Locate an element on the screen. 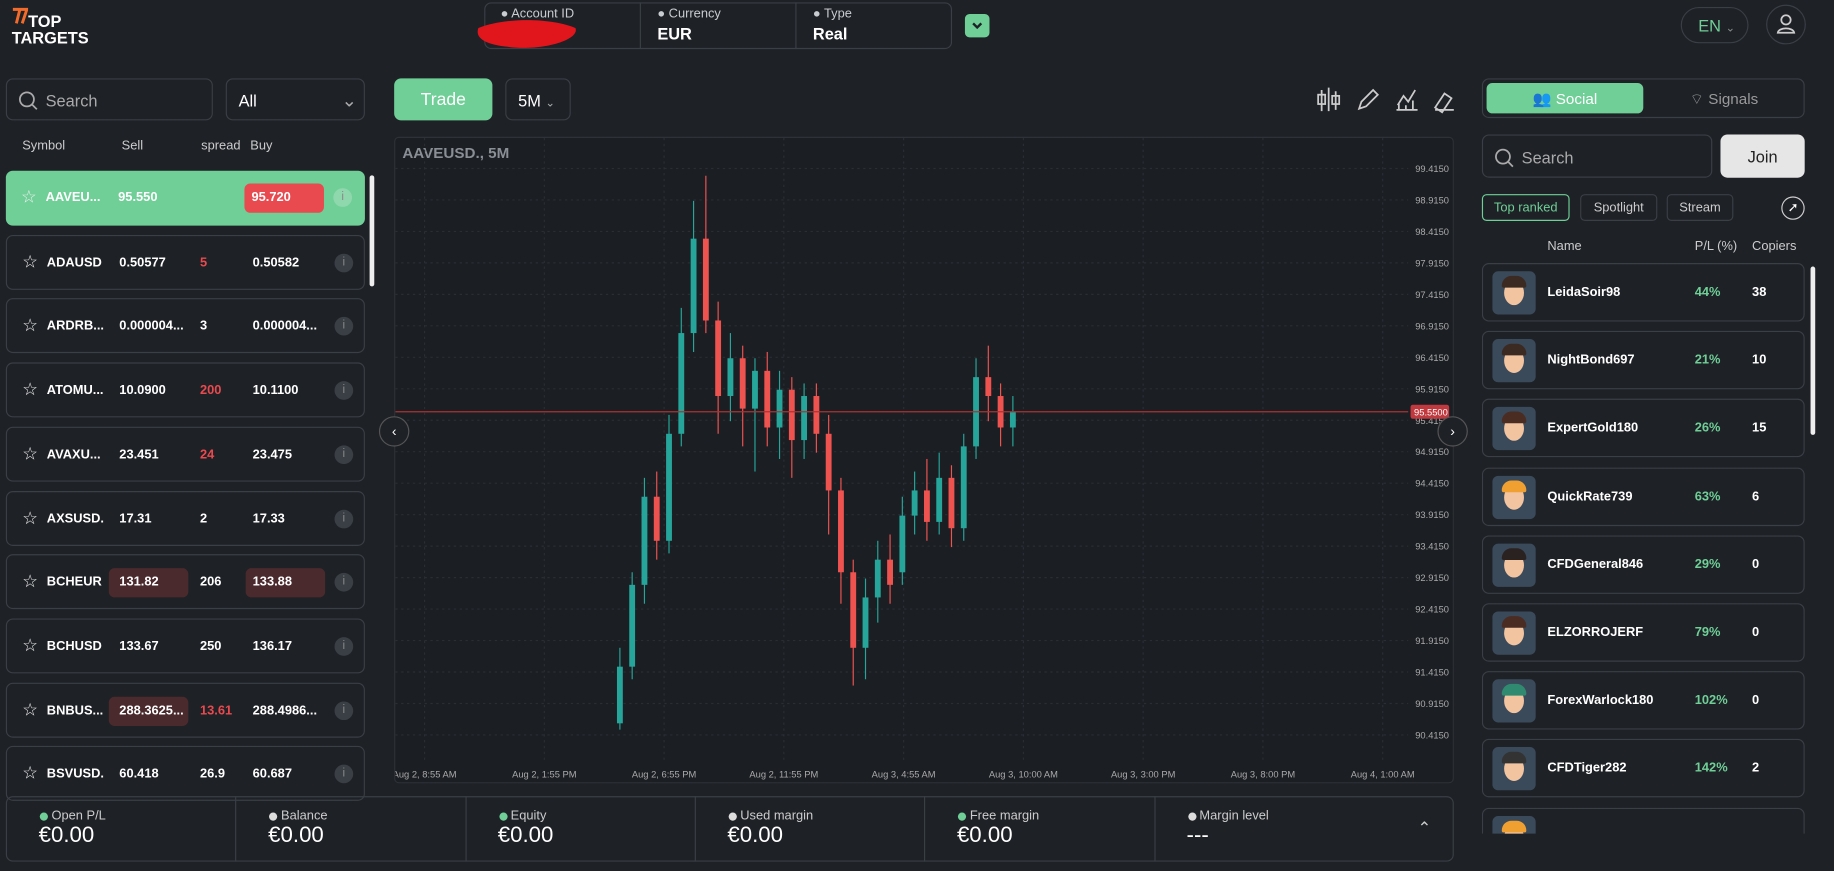 This screenshot has width=1834, height=871. timeframe-select: 5M ⌄ is located at coordinates (538, 99).